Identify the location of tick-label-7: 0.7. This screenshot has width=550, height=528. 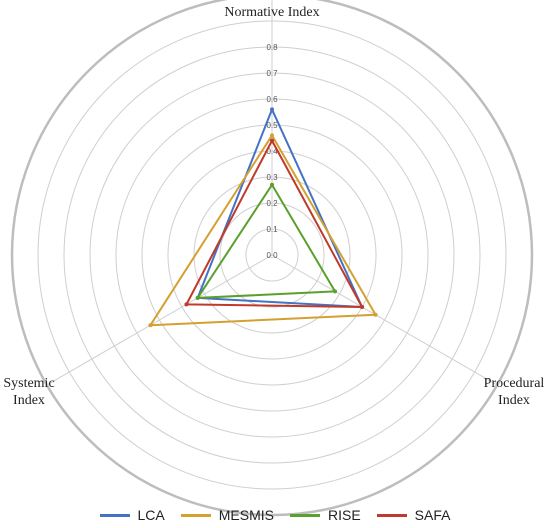
(272, 73).